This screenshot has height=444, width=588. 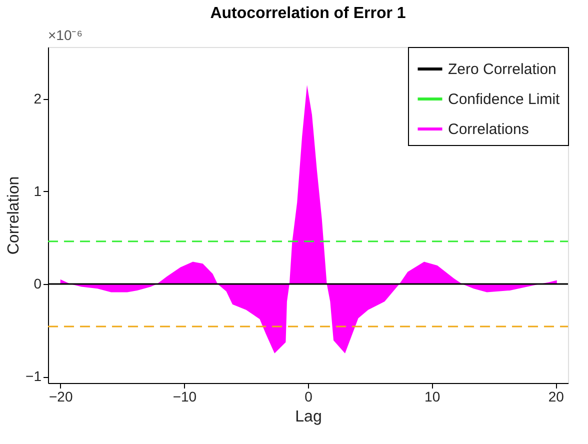 I want to click on legend-label: Confidence Limit, so click(x=504, y=99).